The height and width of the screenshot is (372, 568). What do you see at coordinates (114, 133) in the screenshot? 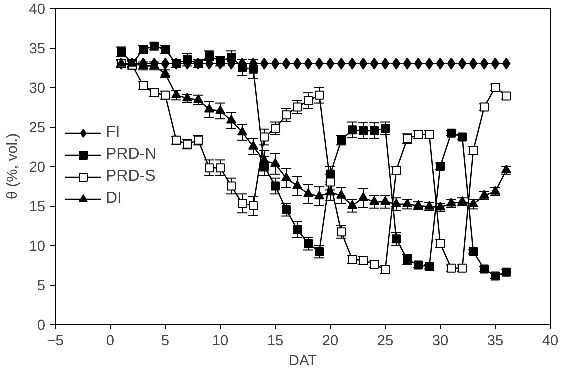
I see `legend-label: FI` at bounding box center [114, 133].